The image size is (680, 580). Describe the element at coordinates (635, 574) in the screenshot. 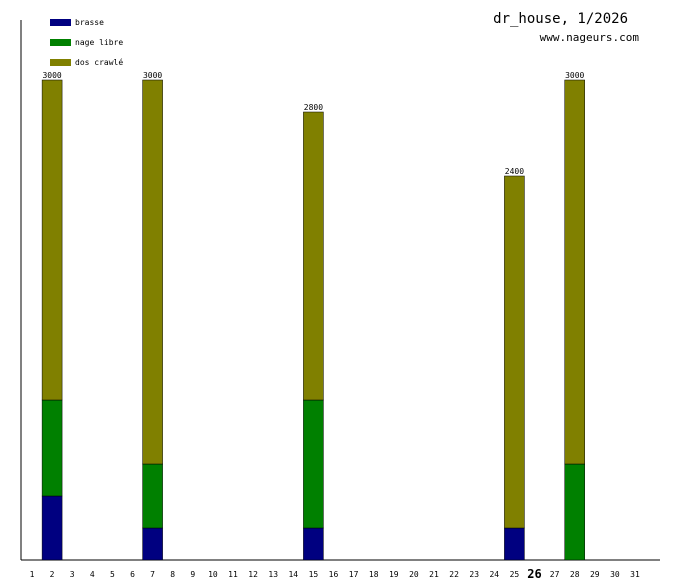

I see `x-tick-label: 31` at that location.